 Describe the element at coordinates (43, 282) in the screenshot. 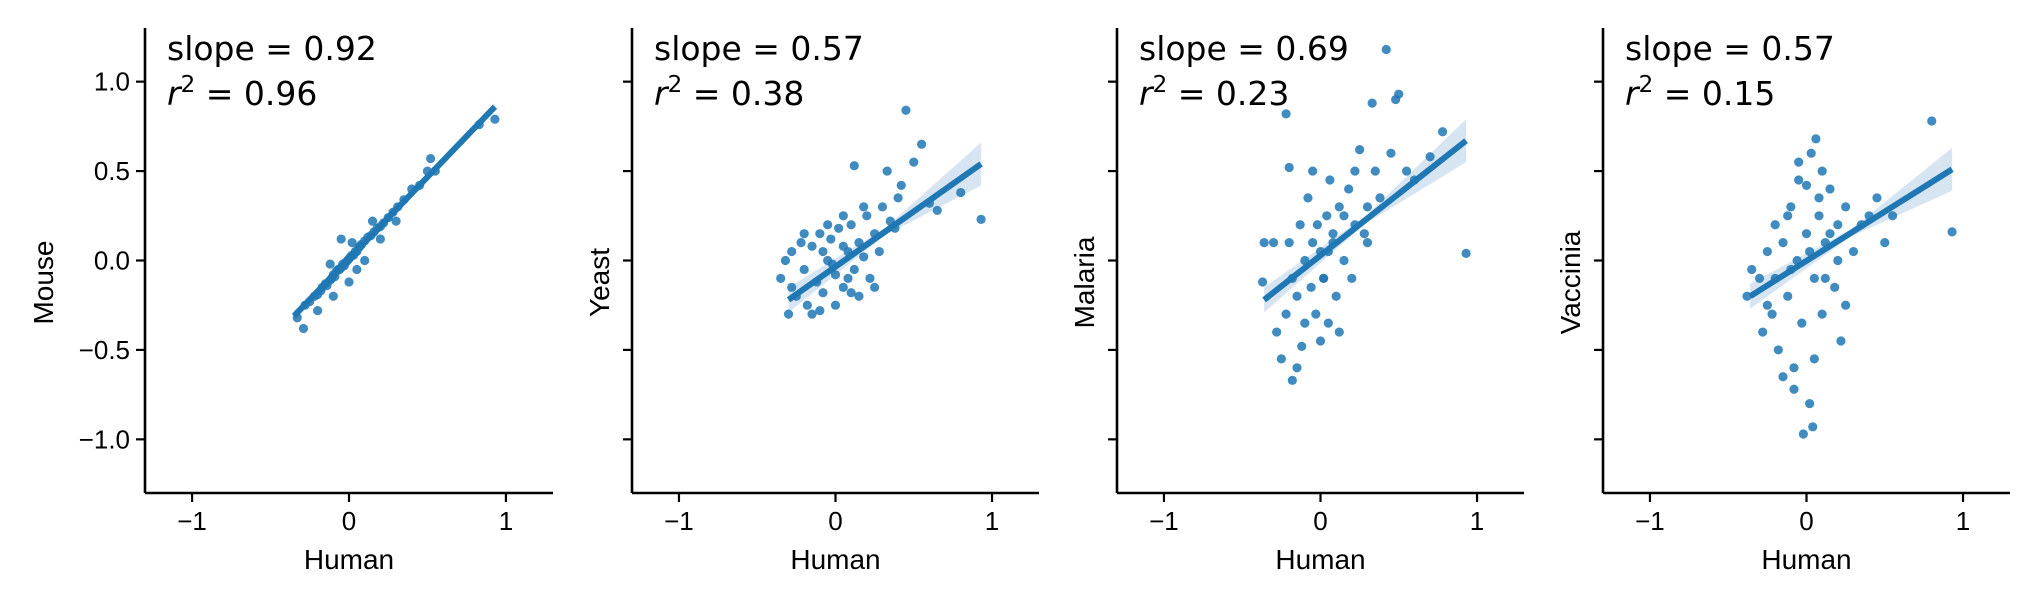

I see `y-axis-label: Mouse` at that location.